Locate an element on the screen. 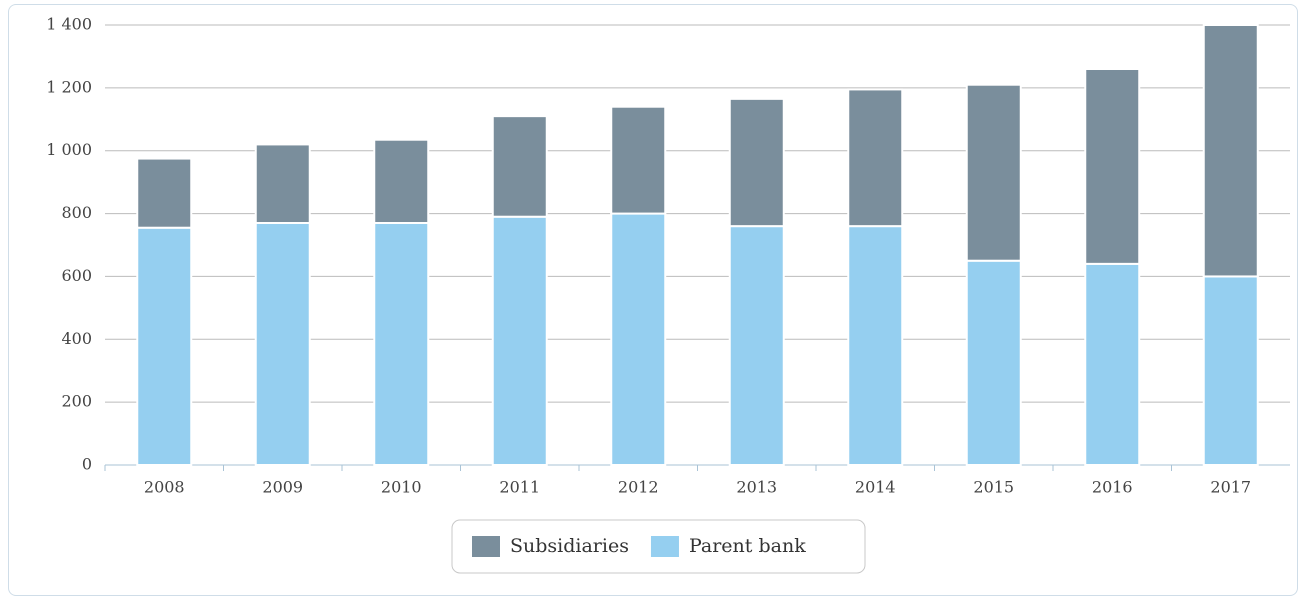 Image resolution: width=1306 pixels, height=603 pixels. x-tick-label: 2008 is located at coordinates (164, 487).